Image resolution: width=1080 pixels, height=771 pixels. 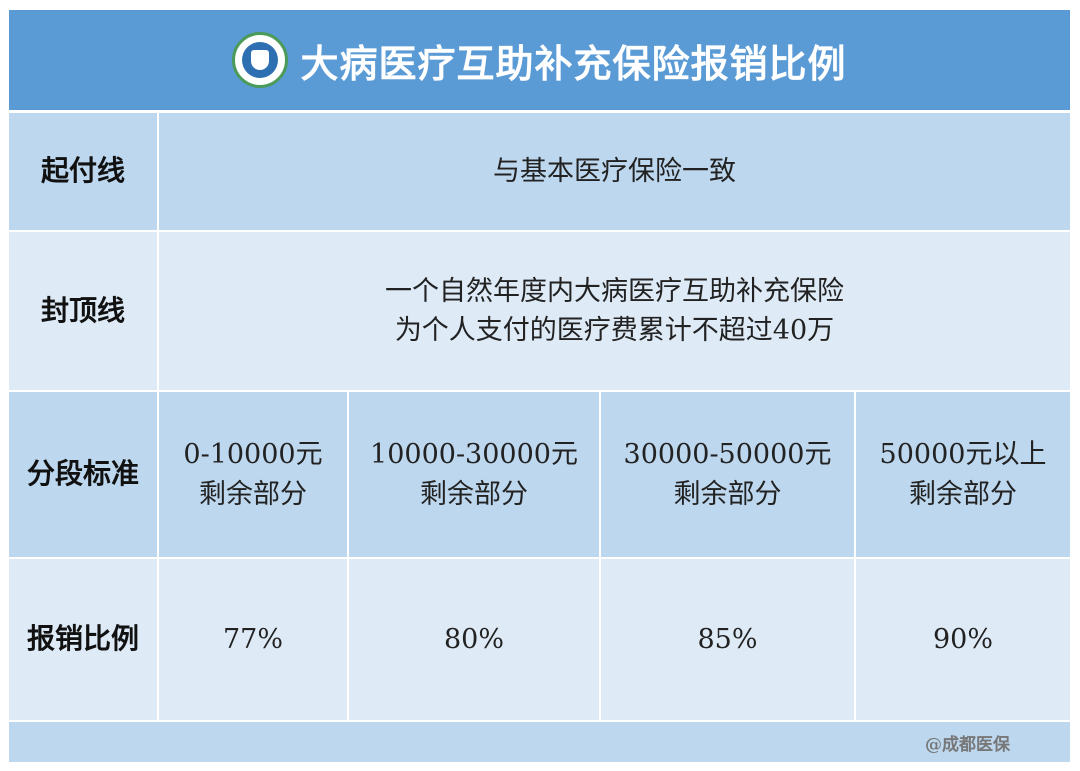 What do you see at coordinates (963, 474) in the screenshot?
I see `tier-cell: 50000元以上 剩余部分` at bounding box center [963, 474].